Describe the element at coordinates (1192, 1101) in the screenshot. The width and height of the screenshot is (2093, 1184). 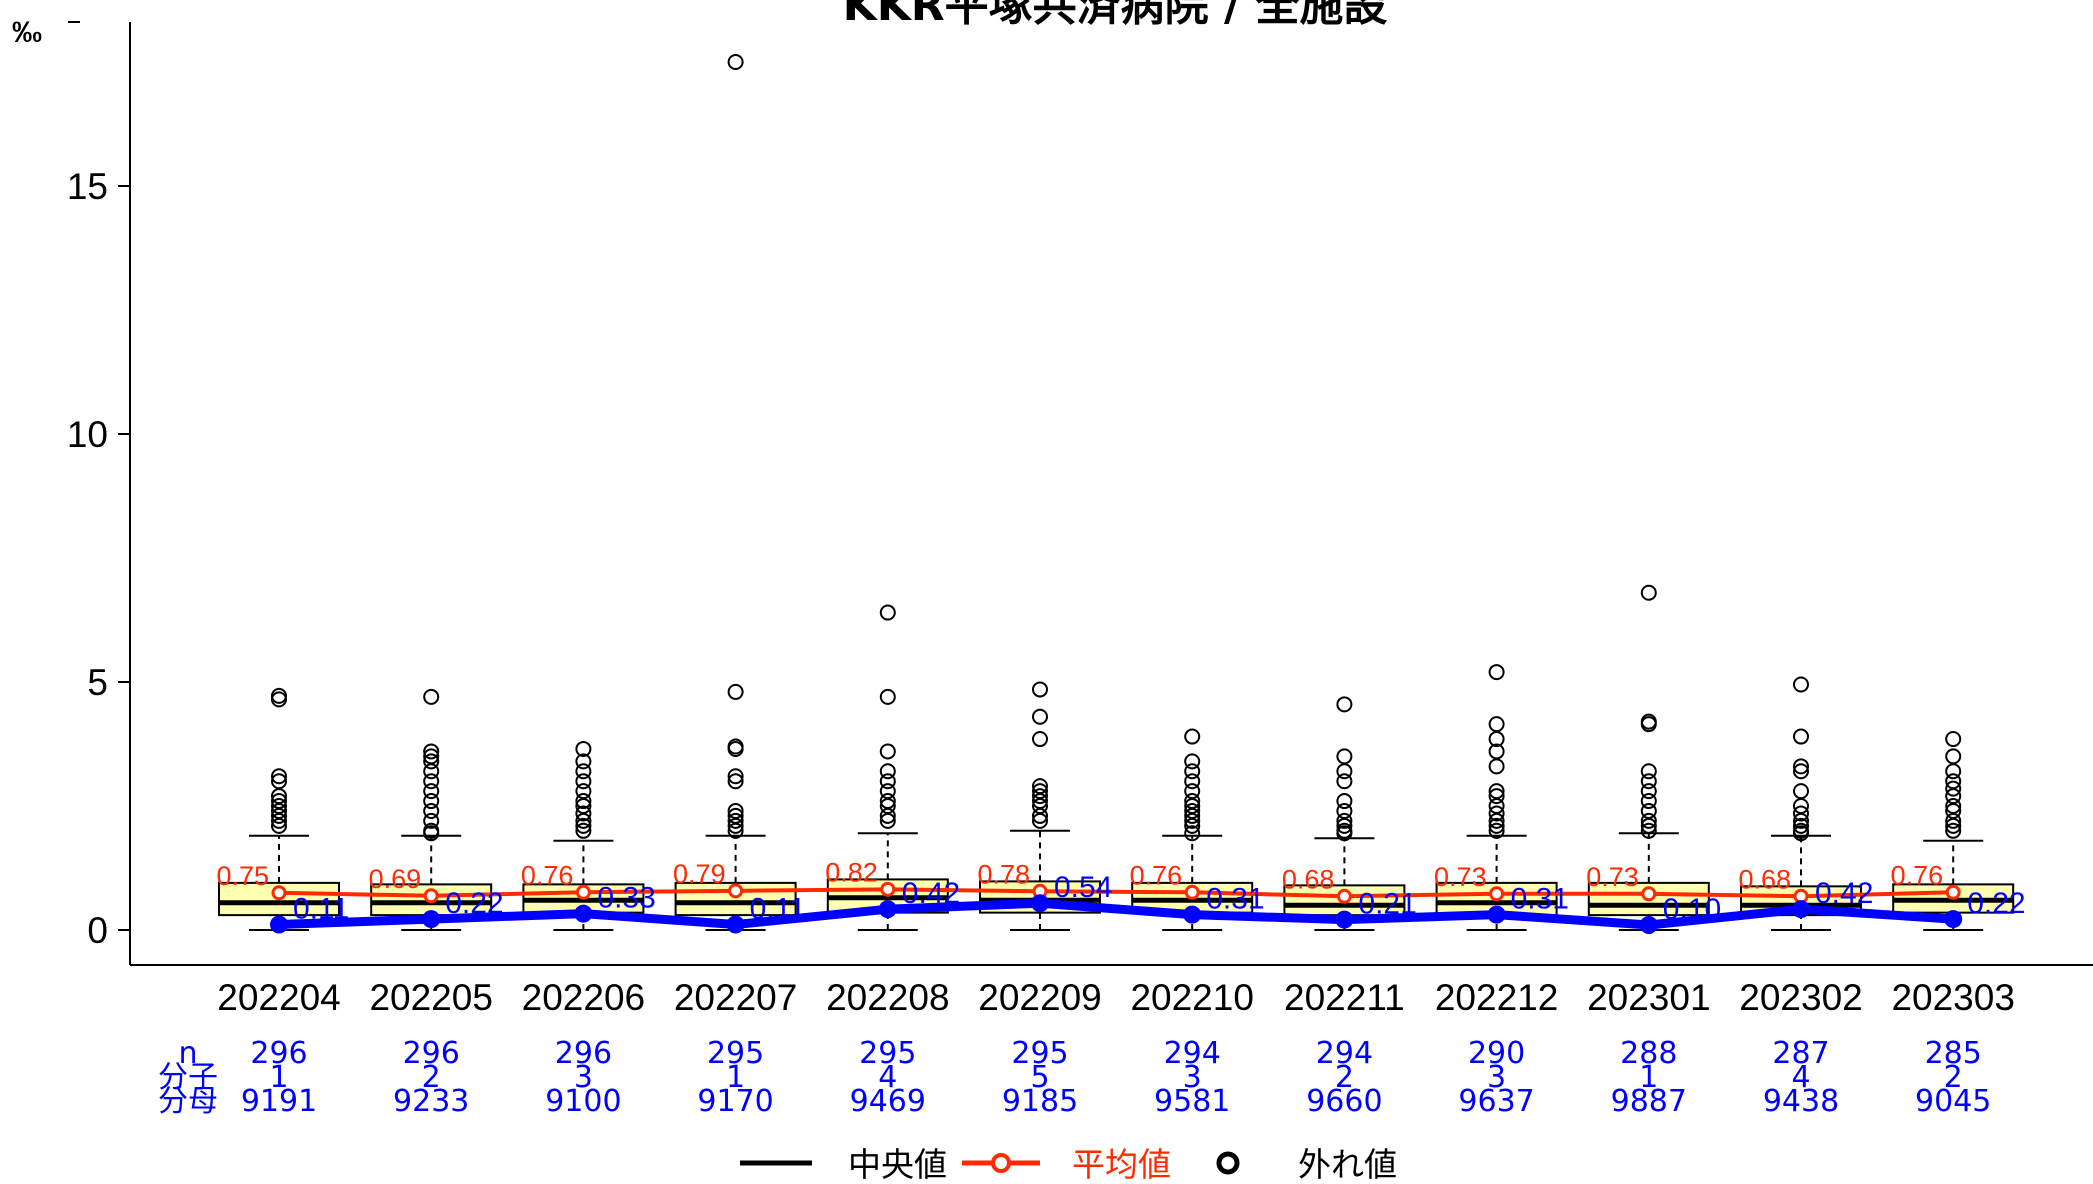
I see `table-denominator-cell: 9581` at that location.